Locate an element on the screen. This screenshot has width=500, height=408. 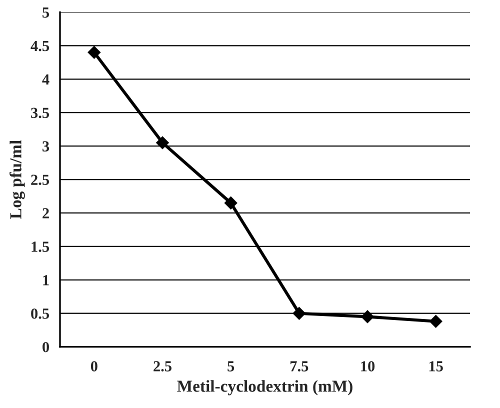
y-tick-label: 4.5 is located at coordinates (40, 46).